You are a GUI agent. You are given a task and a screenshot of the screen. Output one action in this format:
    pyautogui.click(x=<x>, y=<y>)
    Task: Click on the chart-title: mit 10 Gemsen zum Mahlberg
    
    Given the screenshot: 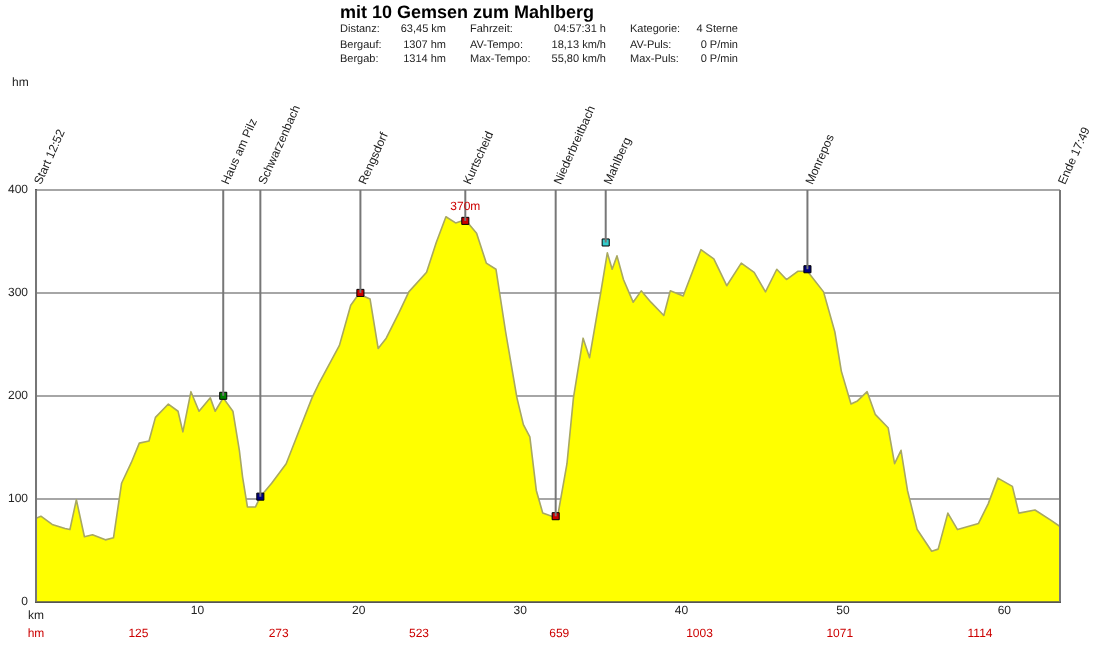 What is the action you would take?
    pyautogui.click(x=467, y=12)
    